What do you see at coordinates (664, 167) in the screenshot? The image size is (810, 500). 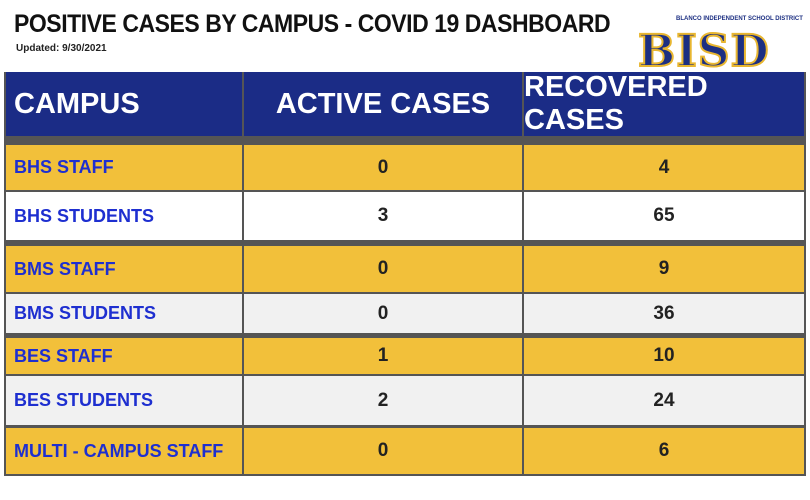 I see `case-count: 4` at bounding box center [664, 167].